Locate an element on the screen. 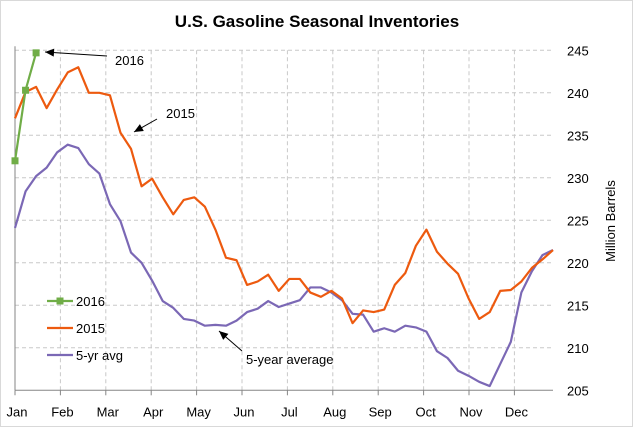  y-tick-label: 225 is located at coordinates (578, 220).